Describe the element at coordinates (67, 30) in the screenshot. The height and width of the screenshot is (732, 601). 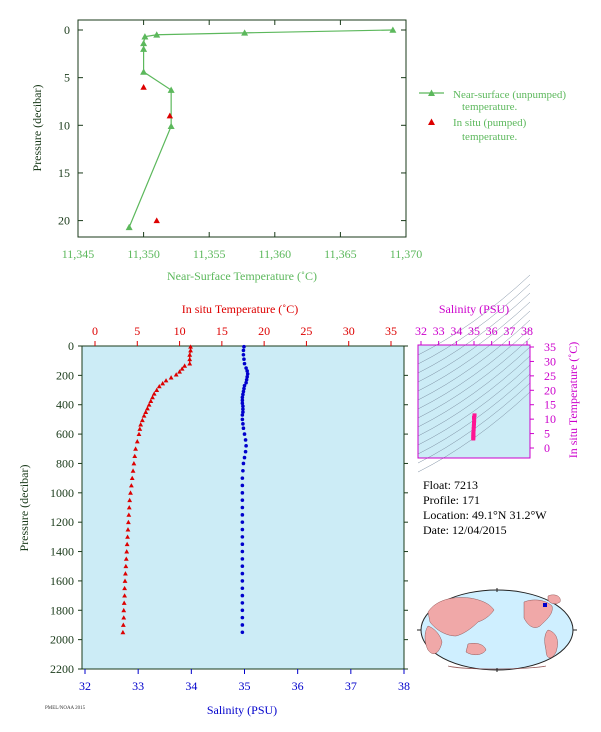
I see `near-surface-y-tick-label: 0` at that location.